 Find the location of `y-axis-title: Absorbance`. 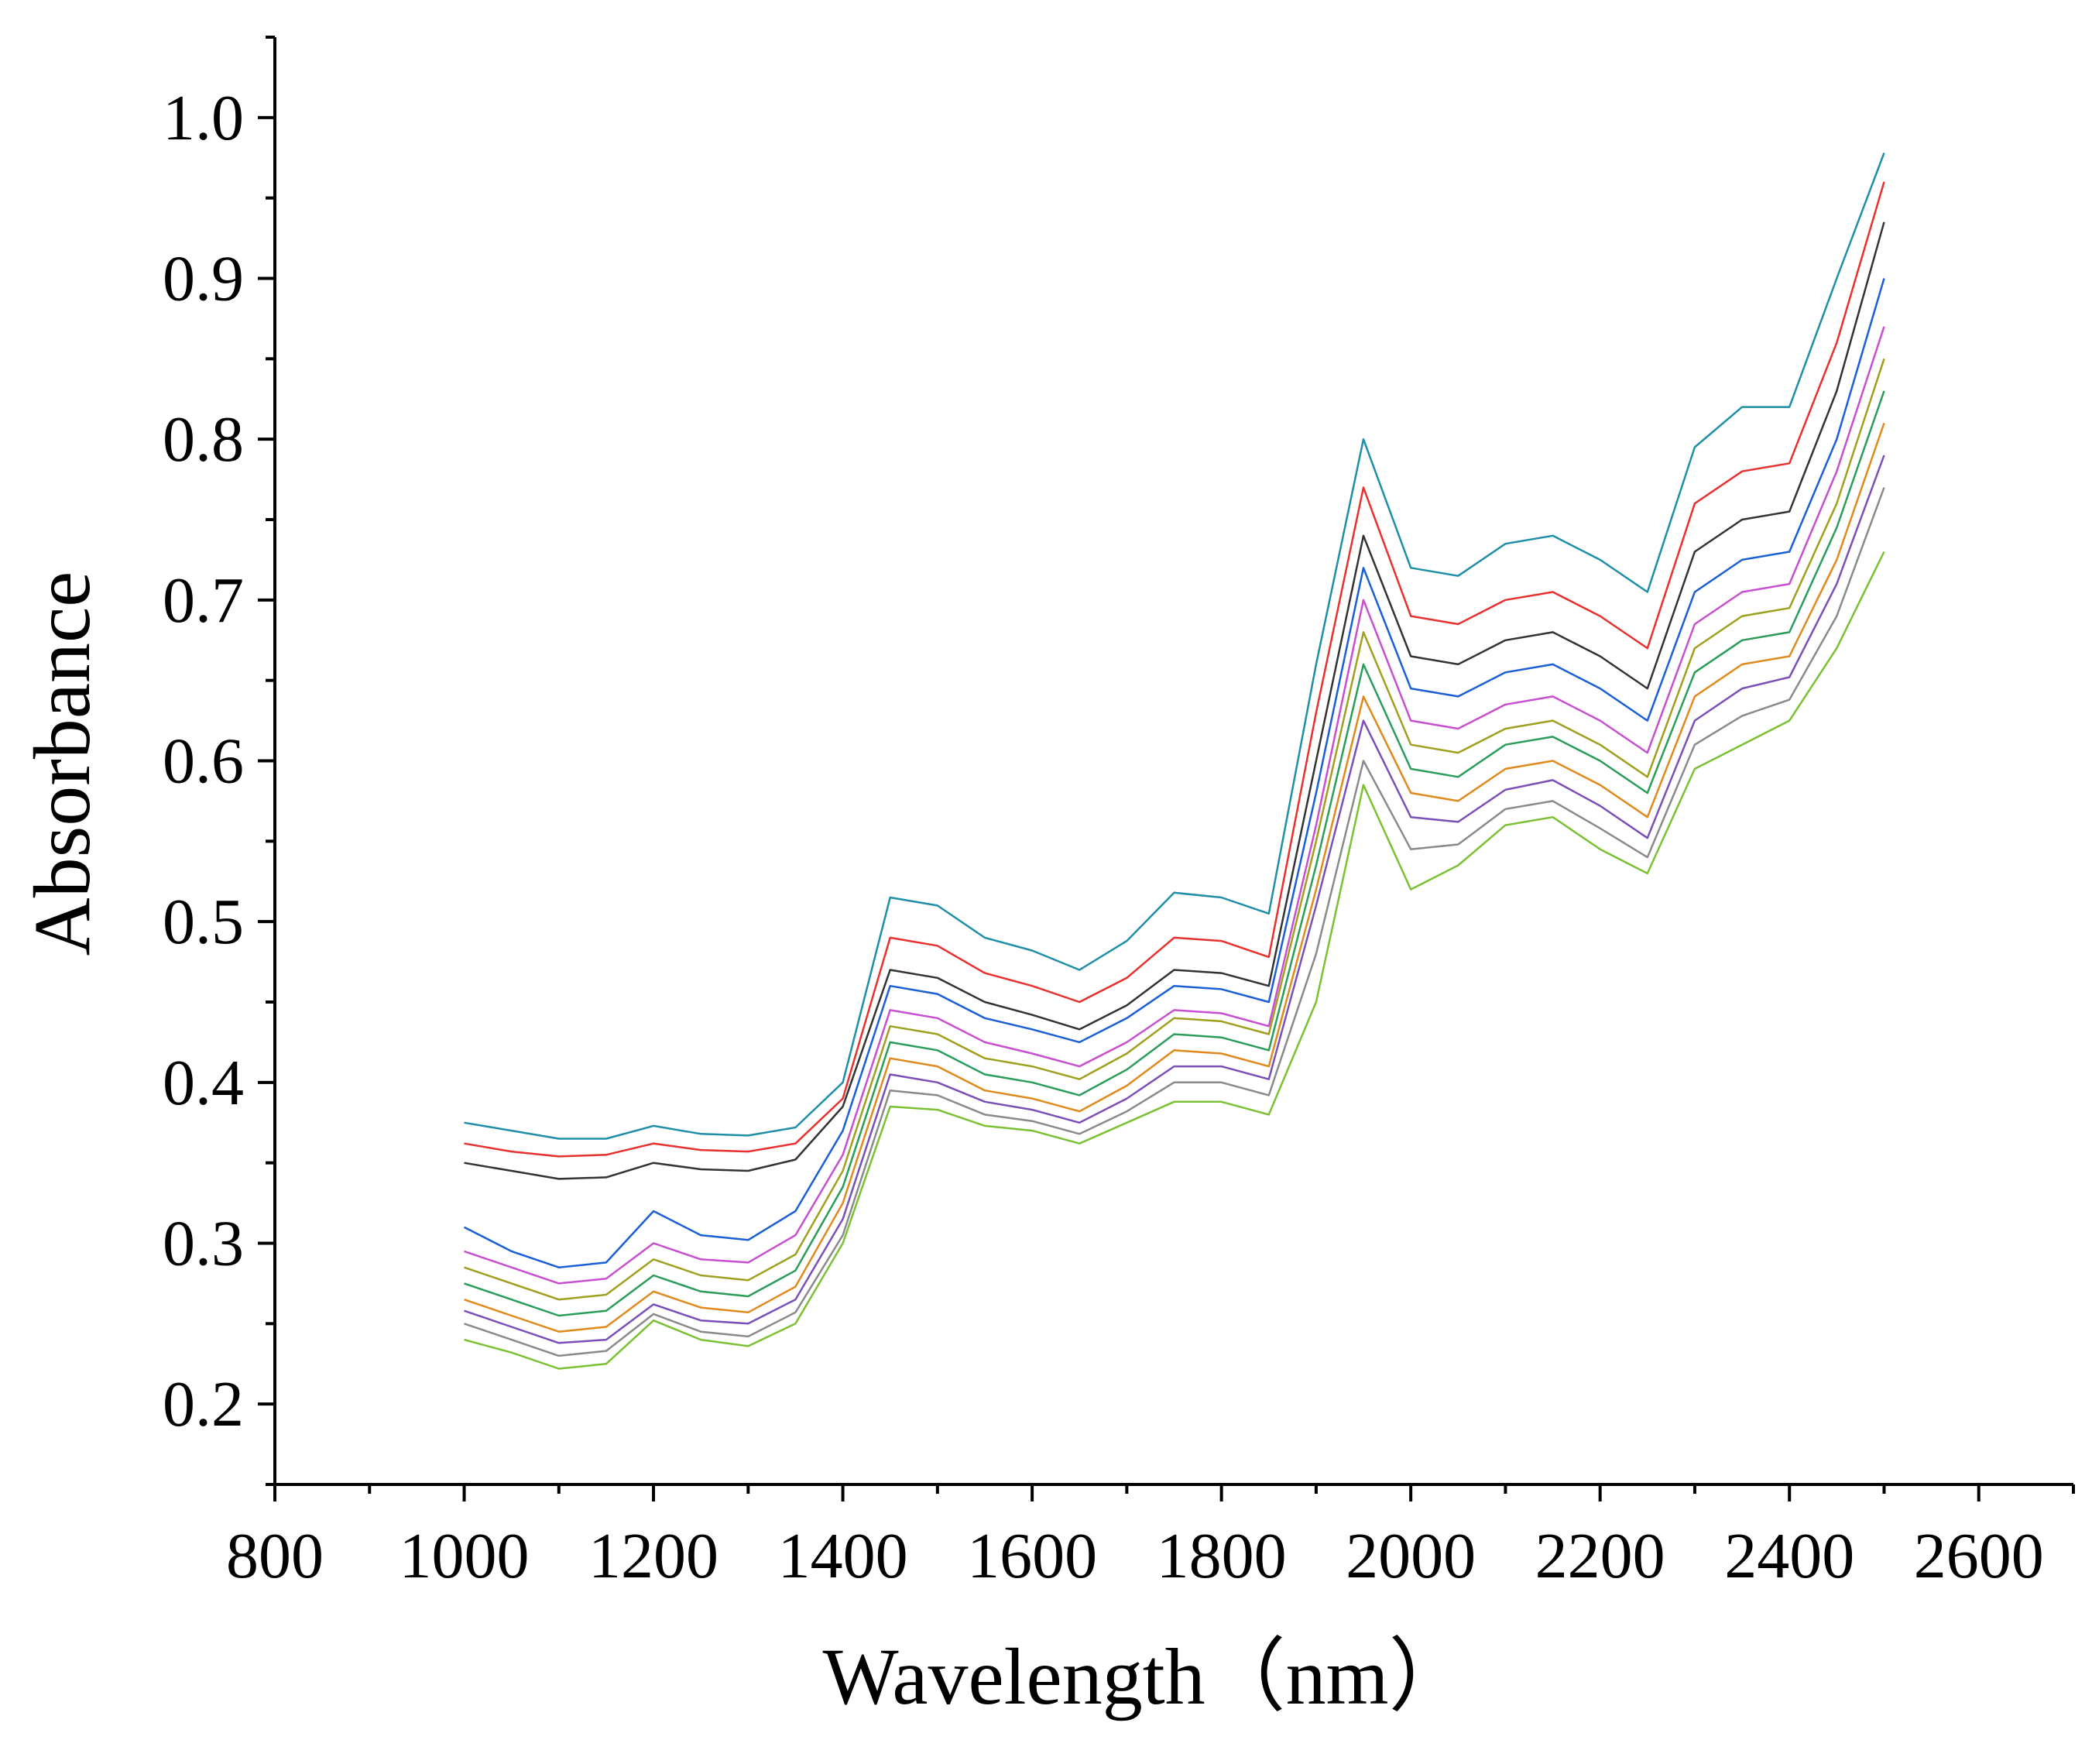

y-axis-title: Absorbance is located at coordinates (63, 763).